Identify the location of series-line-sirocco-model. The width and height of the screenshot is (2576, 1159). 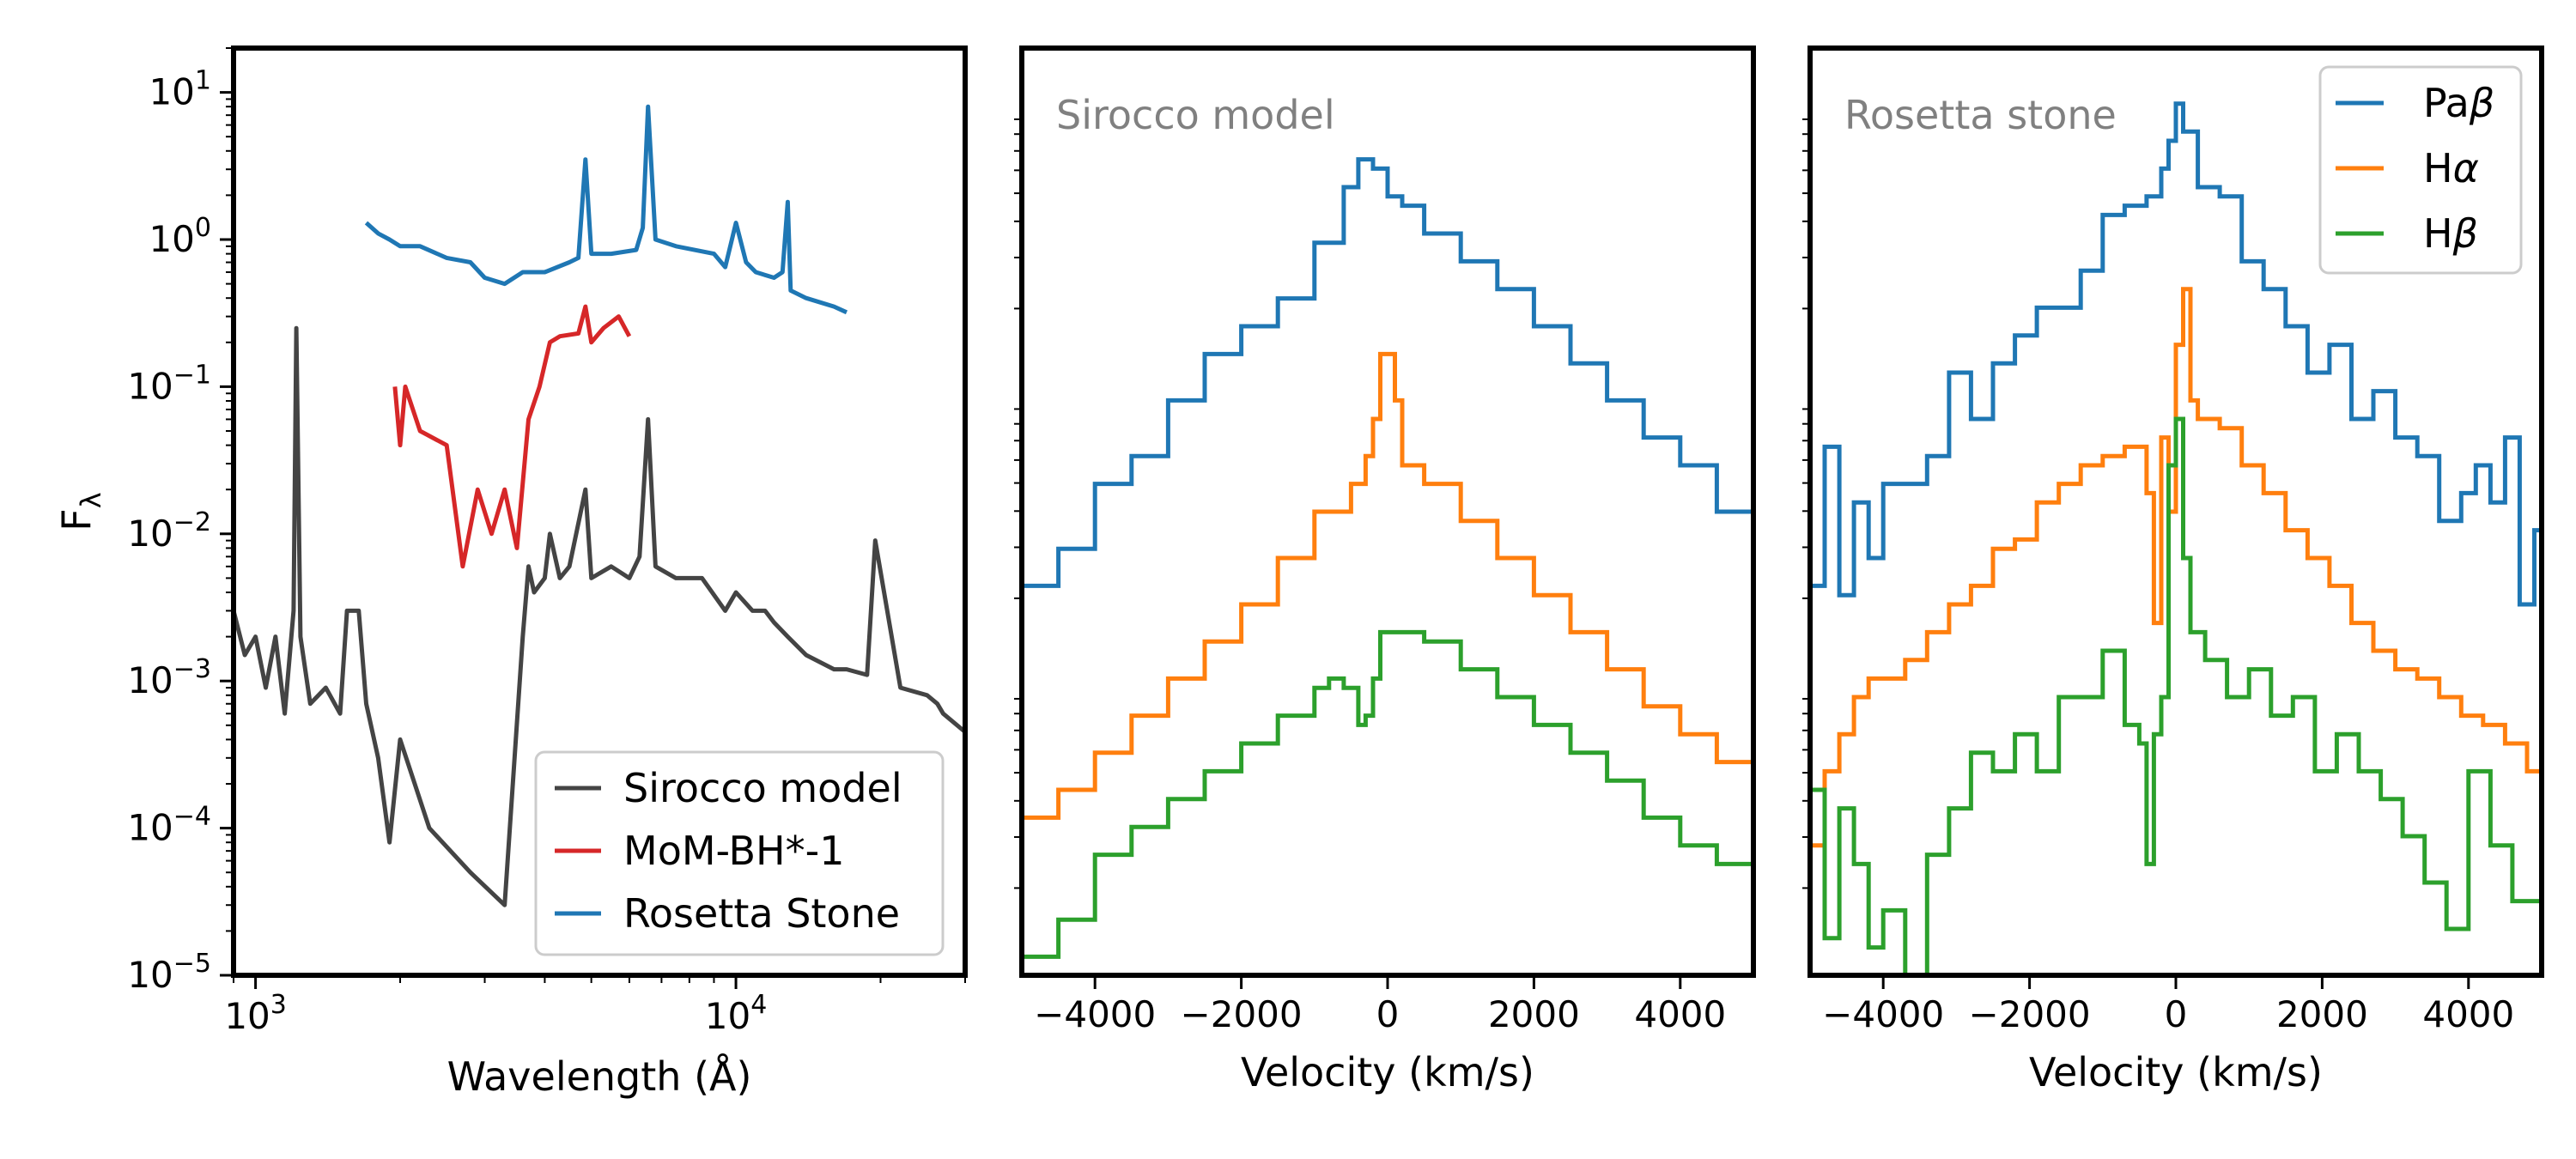
(599, 616).